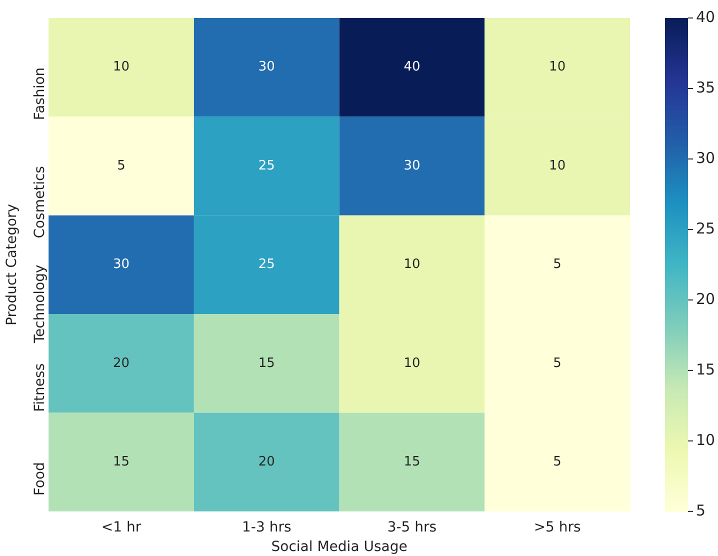 The height and width of the screenshot is (556, 718). Describe the element at coordinates (706, 369) in the screenshot. I see `color-bar-label: 15` at that location.